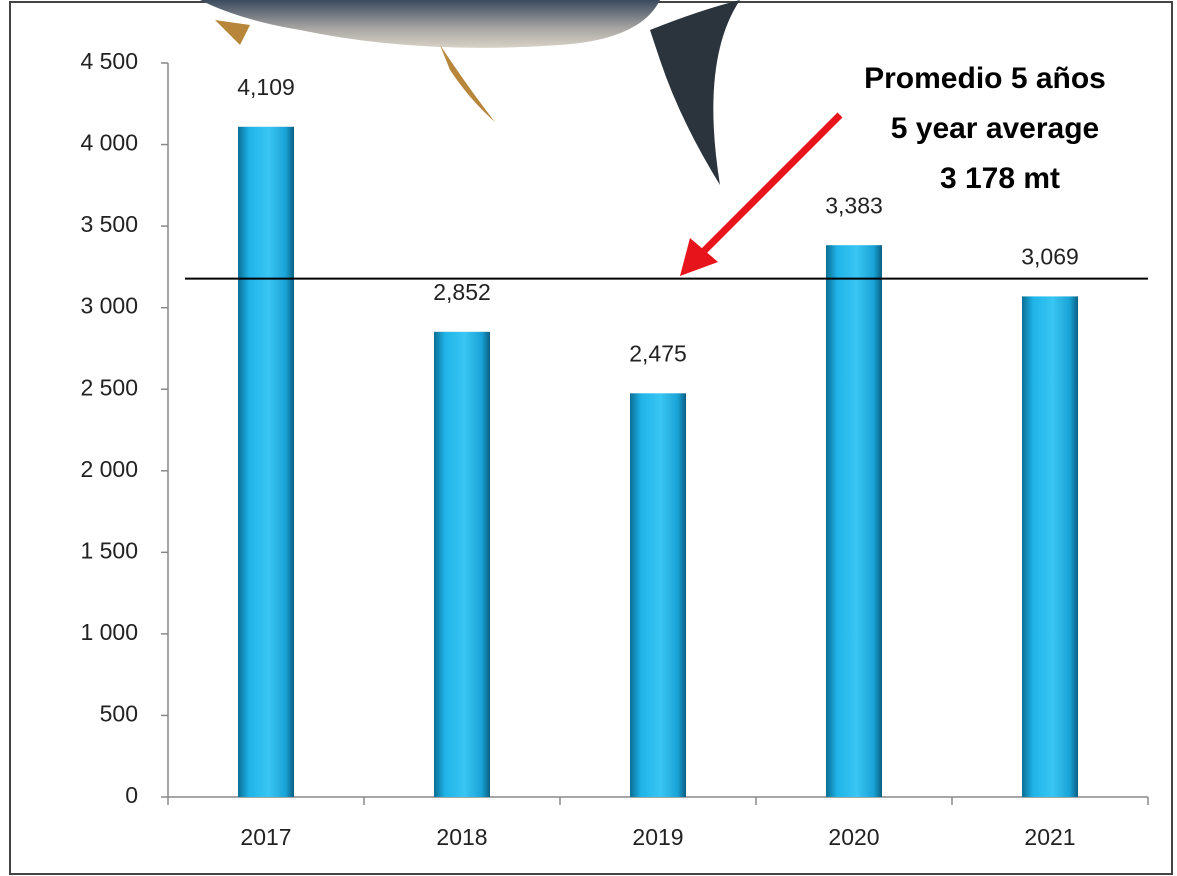 This screenshot has width=1177, height=876. I want to click on x-tick-label: 2018, so click(461, 837).